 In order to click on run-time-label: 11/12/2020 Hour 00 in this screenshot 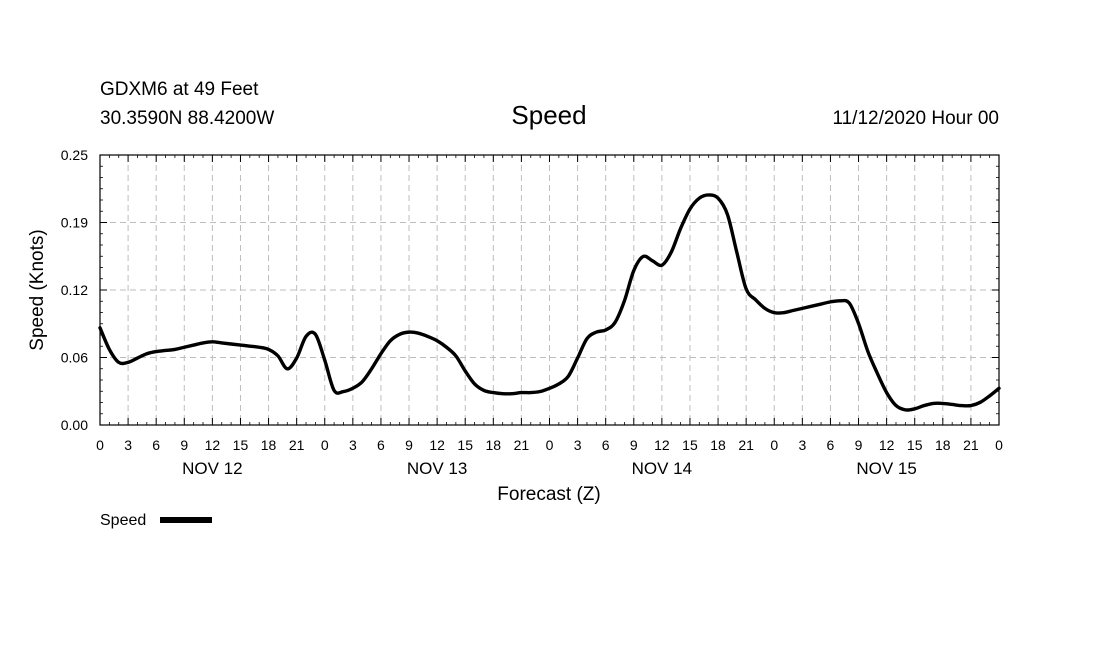, I will do `click(915, 118)`.